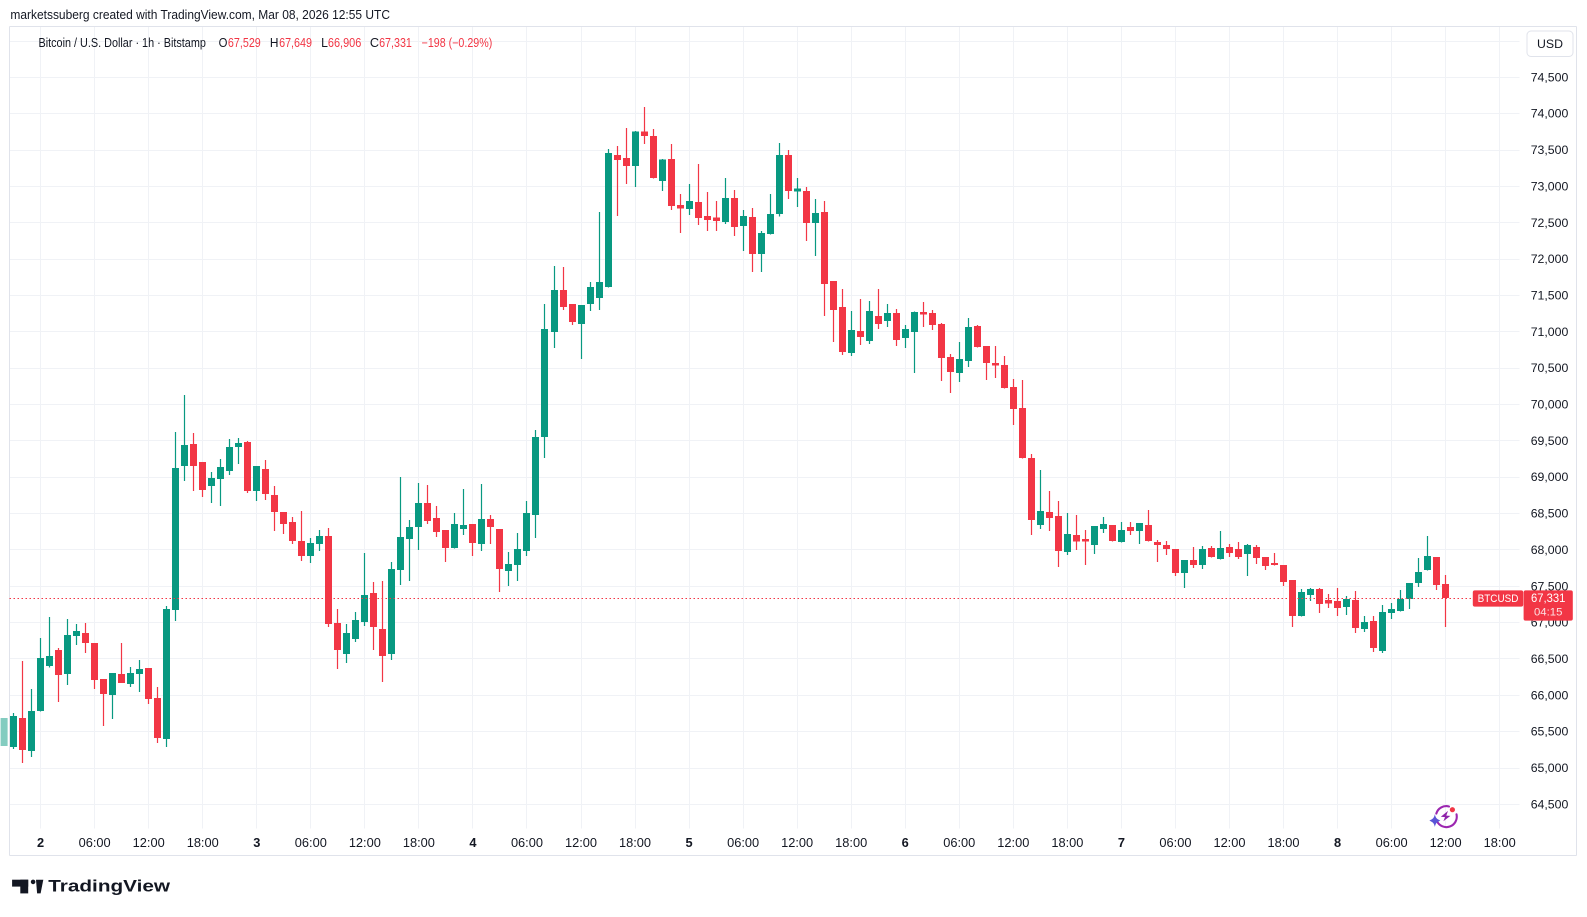 This screenshot has width=1587, height=917. I want to click on svg-text: 2, so click(40, 842).